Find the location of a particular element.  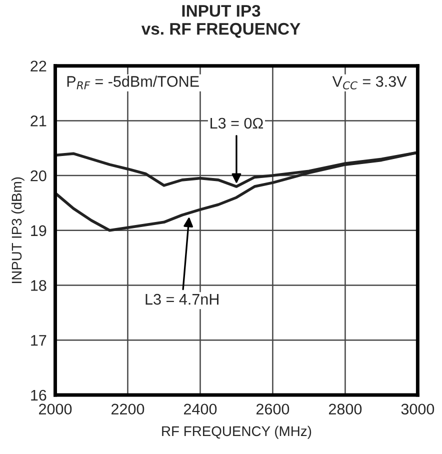

y-axis-title: INPUT IP3 (dBm) is located at coordinates (17, 230).